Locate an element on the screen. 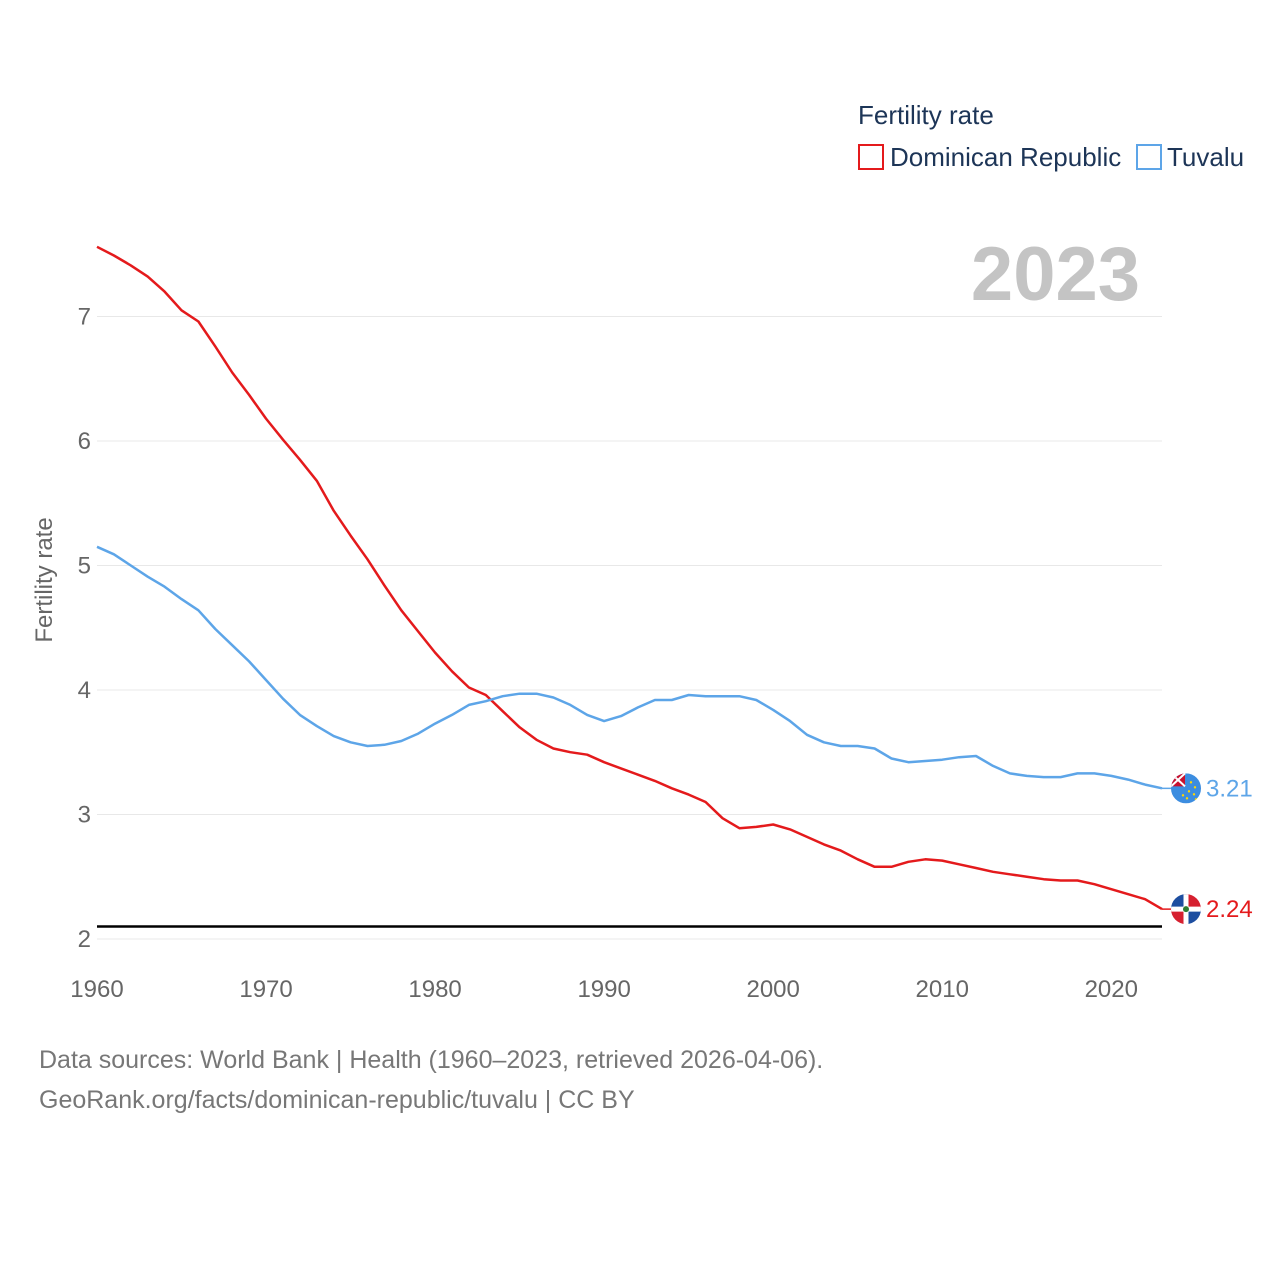 This screenshot has height=1280, width=1280. y-tick-label-5: 5 is located at coordinates (84, 565).